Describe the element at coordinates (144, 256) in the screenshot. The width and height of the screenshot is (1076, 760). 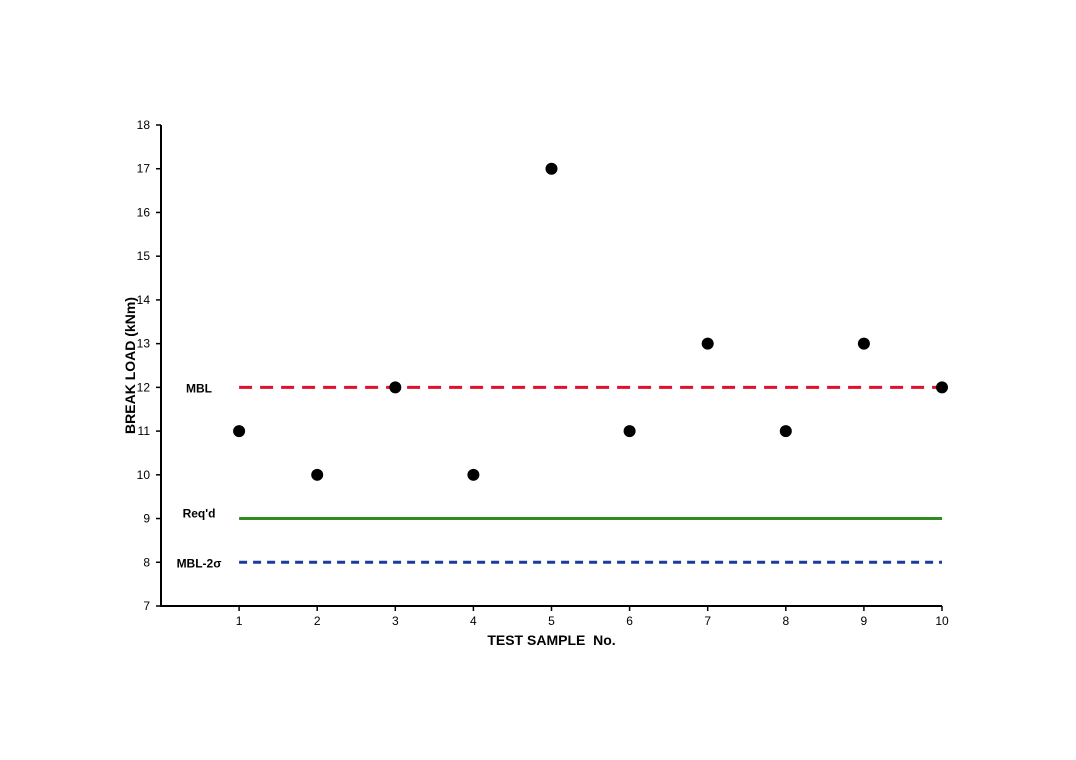
I see `y-tick-label: 15` at that location.